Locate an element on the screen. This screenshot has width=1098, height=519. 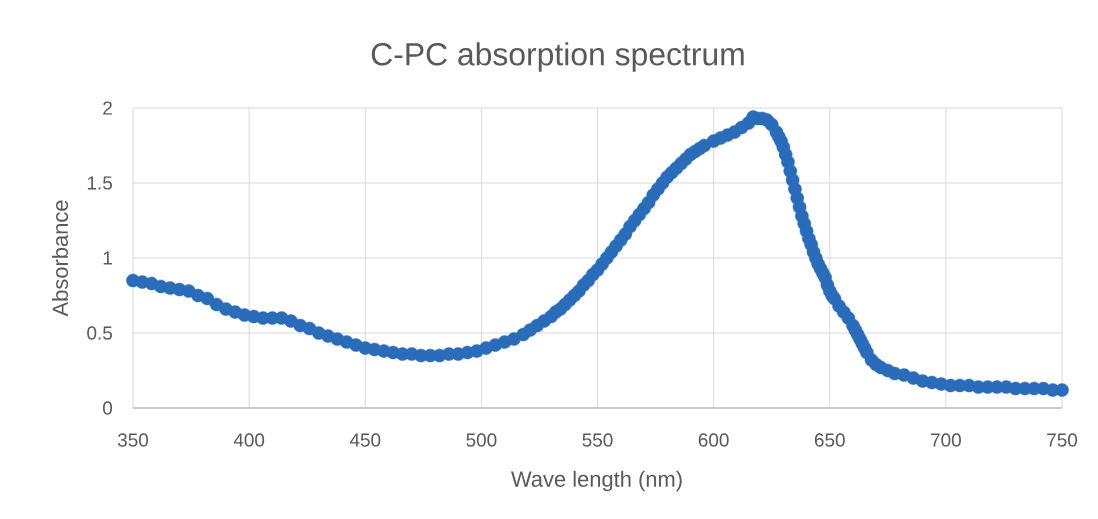
x-tick-label: 550 is located at coordinates (597, 440).